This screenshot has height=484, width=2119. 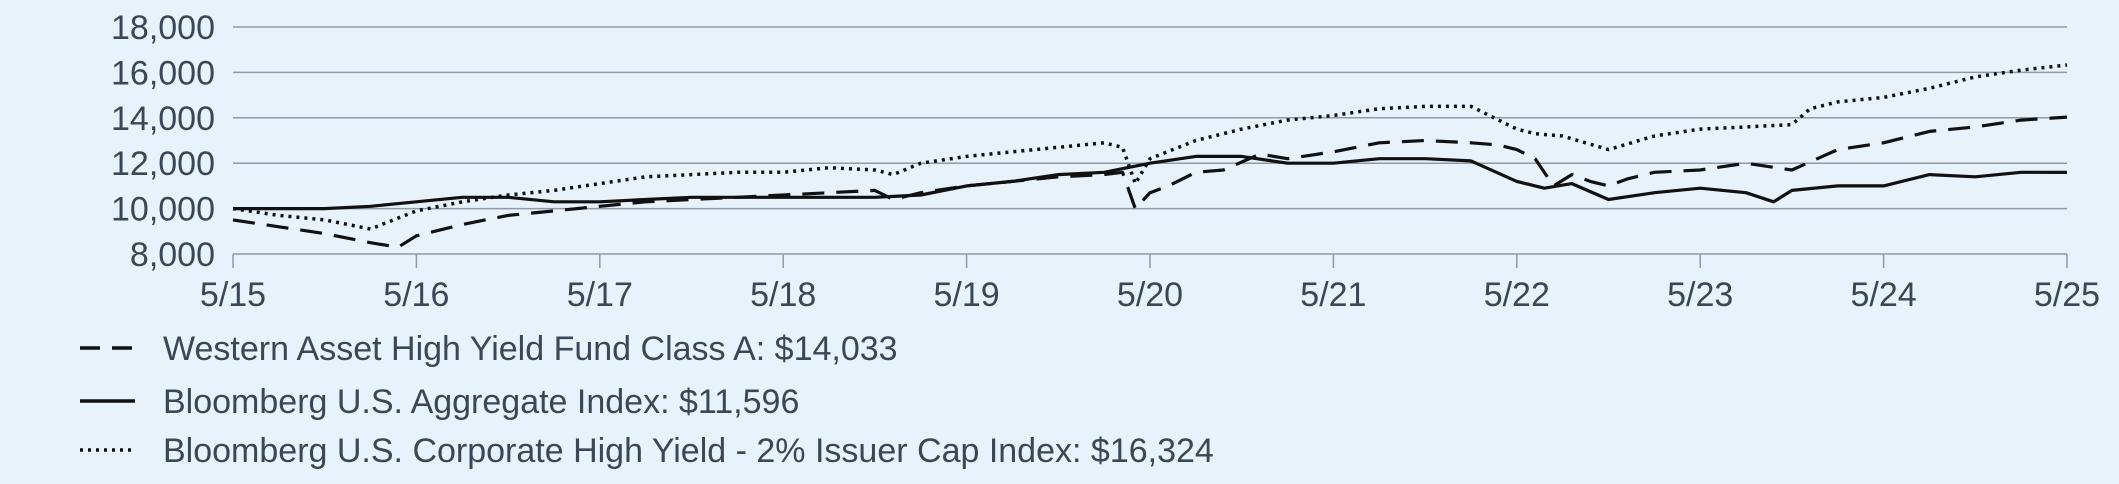 What do you see at coordinates (163, 164) in the screenshot?
I see `y-tick-label: 12,000` at bounding box center [163, 164].